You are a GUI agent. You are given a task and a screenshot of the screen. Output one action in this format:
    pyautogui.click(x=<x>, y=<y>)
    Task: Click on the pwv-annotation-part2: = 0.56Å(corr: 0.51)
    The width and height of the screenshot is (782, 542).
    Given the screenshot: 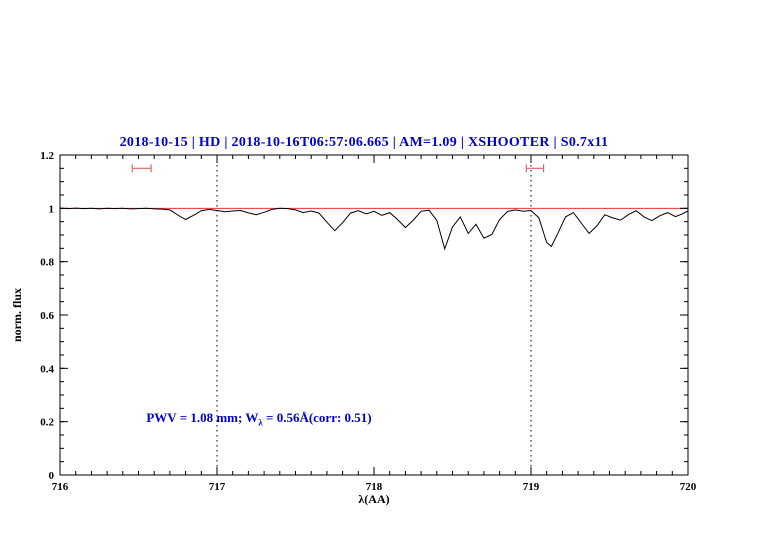 What is the action you would take?
    pyautogui.click(x=317, y=417)
    